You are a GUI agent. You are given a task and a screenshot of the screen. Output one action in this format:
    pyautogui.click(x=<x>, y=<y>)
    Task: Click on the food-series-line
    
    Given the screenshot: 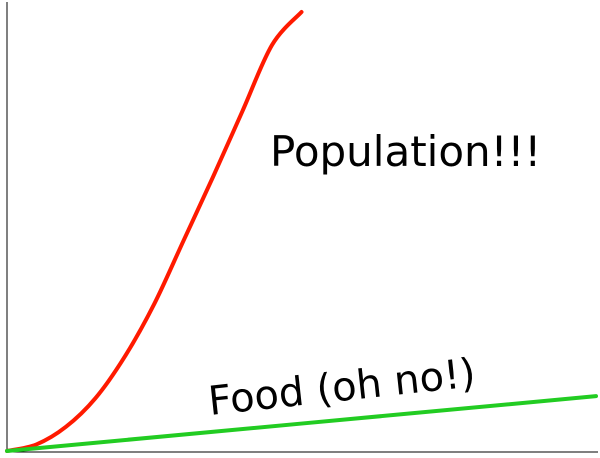 What is the action you would take?
    pyautogui.click(x=301, y=423)
    